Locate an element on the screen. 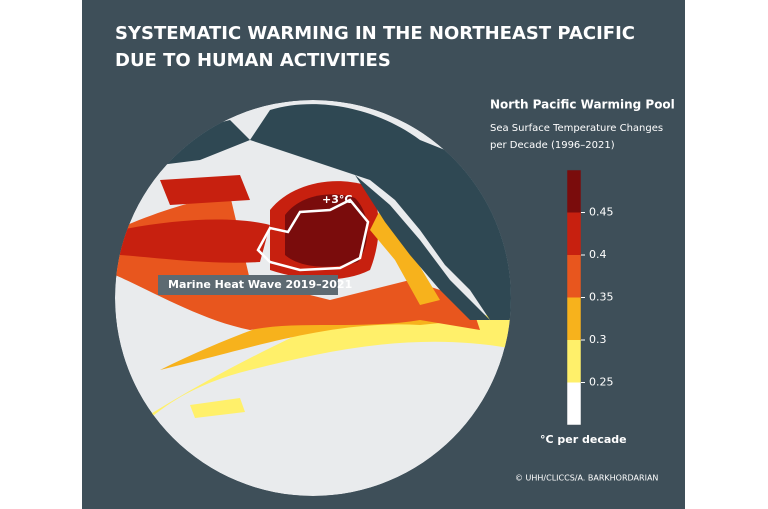 The height and width of the screenshot is (509, 768). colorbar-tick-label: 0.35 is located at coordinates (601, 297).